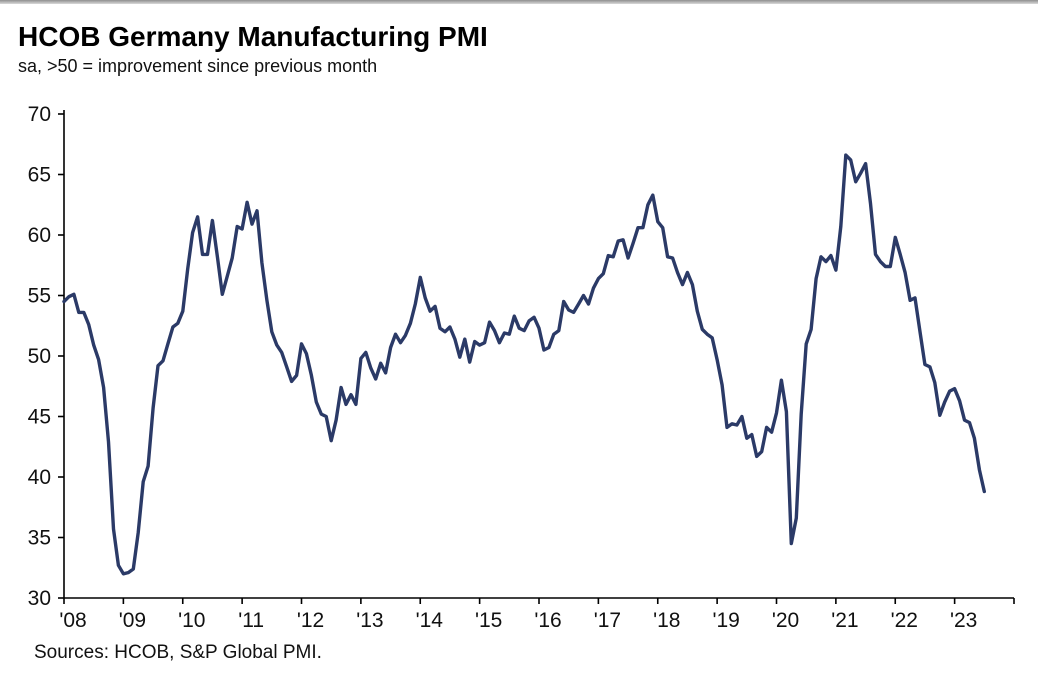  What do you see at coordinates (963, 620) in the screenshot?
I see `x-tick-label: '23` at bounding box center [963, 620].